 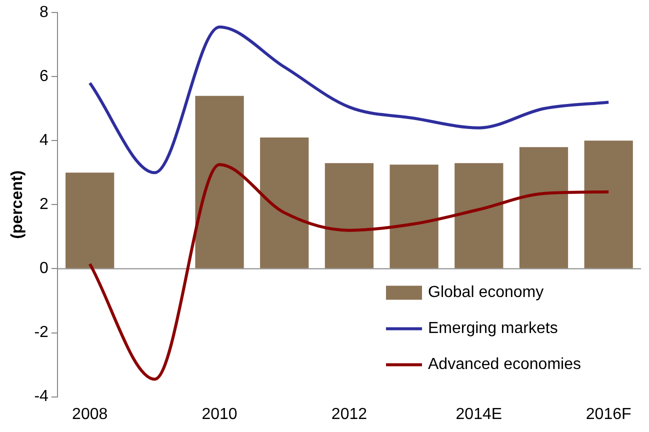 What do you see at coordinates (609, 414) in the screenshot?
I see `x-tick-label: 2016F` at bounding box center [609, 414].